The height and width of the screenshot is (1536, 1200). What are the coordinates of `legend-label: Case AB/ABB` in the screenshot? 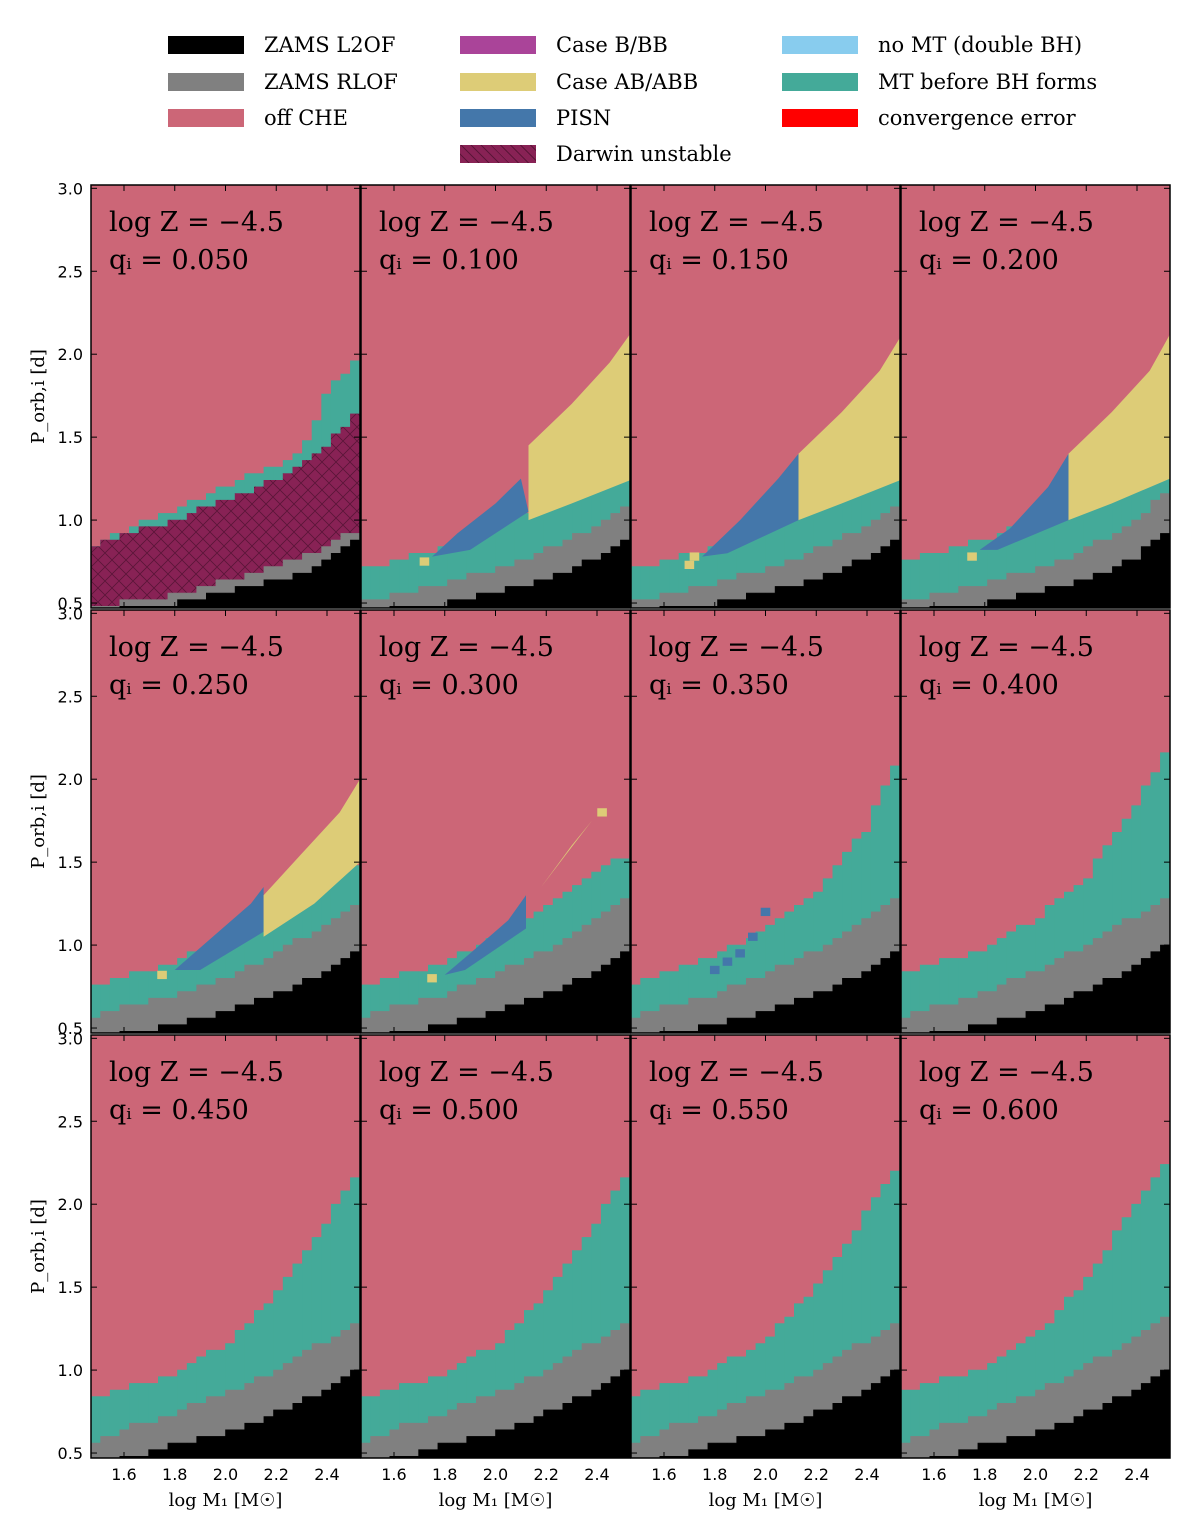 It's located at (627, 82).